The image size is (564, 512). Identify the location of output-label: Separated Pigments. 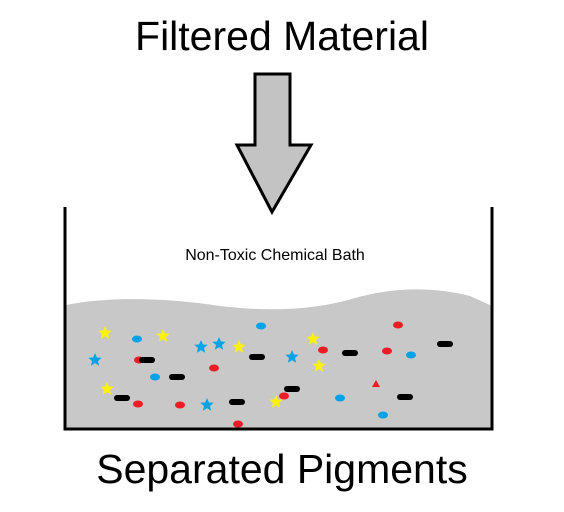
(282, 469).